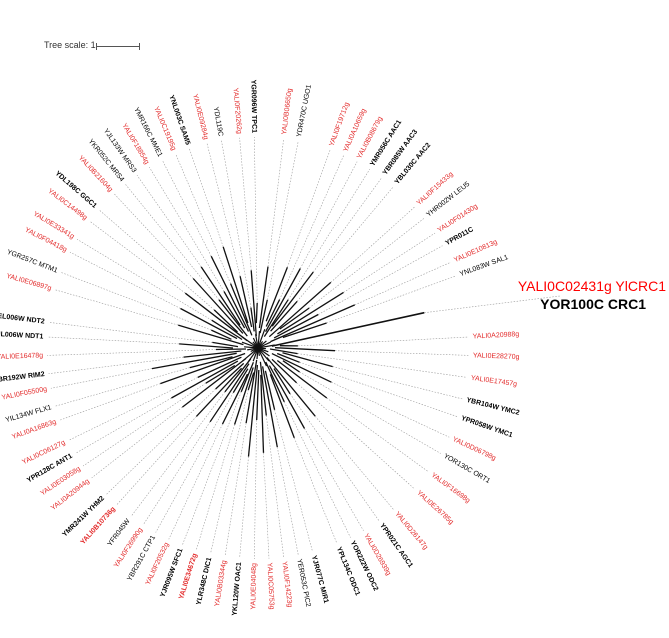 The width and height of the screenshot is (669, 638). I want to click on leaf-label: YALI0A16863g, so click(34, 429).